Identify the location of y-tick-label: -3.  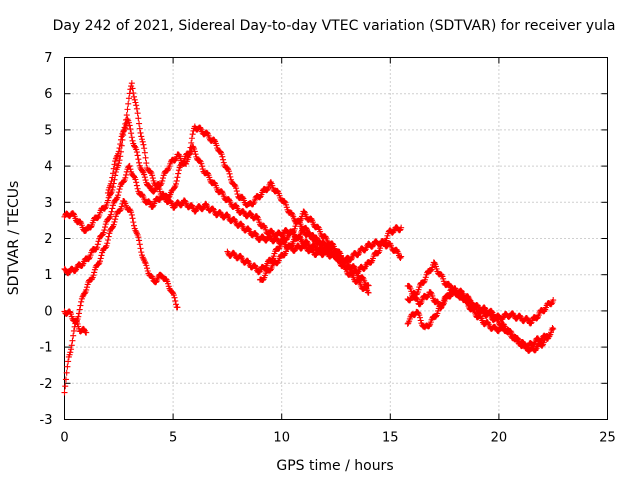
(46, 420).